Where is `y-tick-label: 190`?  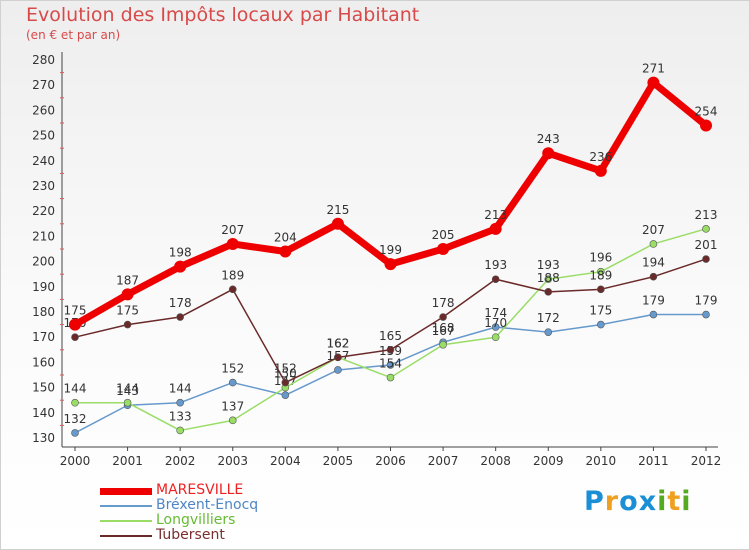 y-tick-label: 190 is located at coordinates (43, 287).